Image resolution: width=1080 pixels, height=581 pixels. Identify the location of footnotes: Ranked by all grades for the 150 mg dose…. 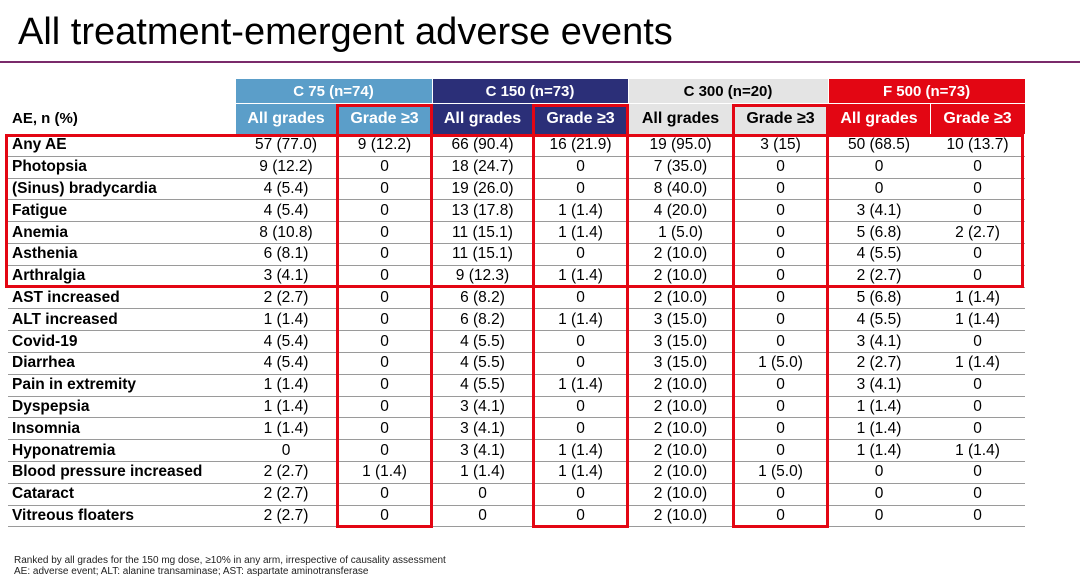
(230, 566).